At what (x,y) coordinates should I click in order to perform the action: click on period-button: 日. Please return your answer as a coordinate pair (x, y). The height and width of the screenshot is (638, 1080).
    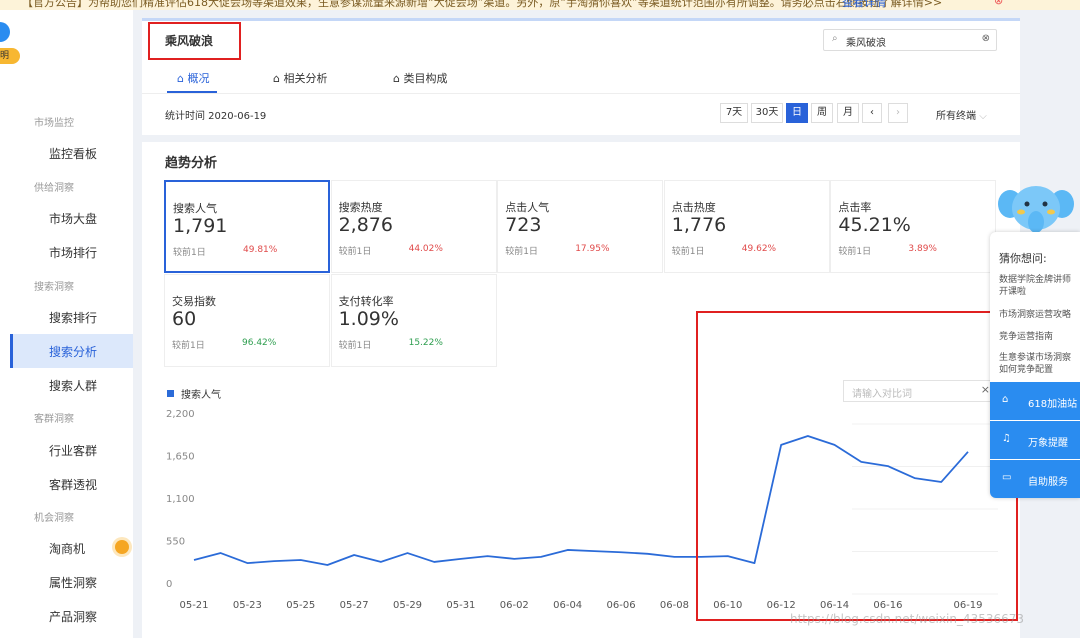
    Looking at the image, I should click on (797, 113).